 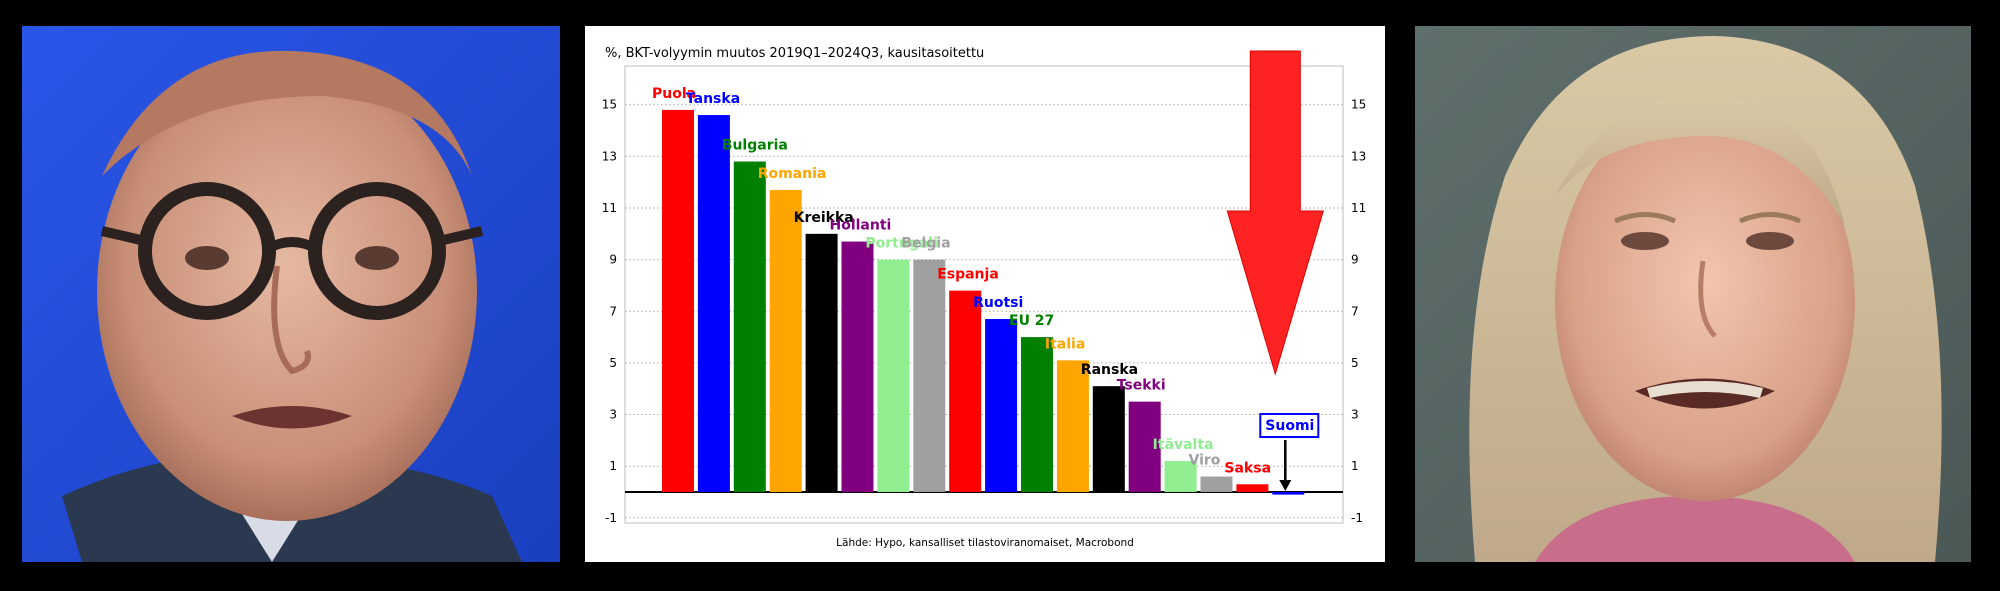 What do you see at coordinates (609, 105) in the screenshot?
I see `y-tick-label-left: 15` at bounding box center [609, 105].